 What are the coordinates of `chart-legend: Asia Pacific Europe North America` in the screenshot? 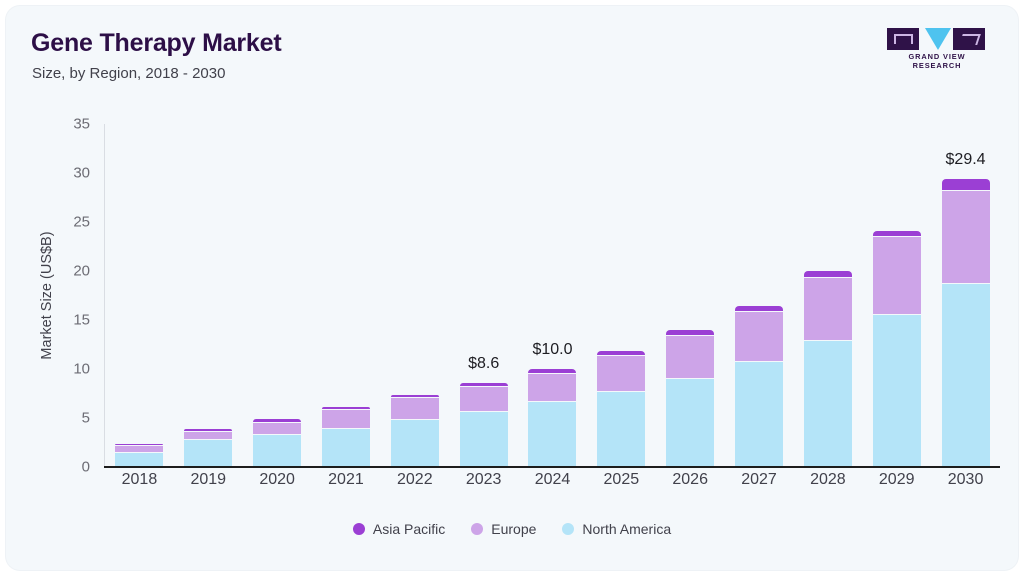 It's located at (512, 529).